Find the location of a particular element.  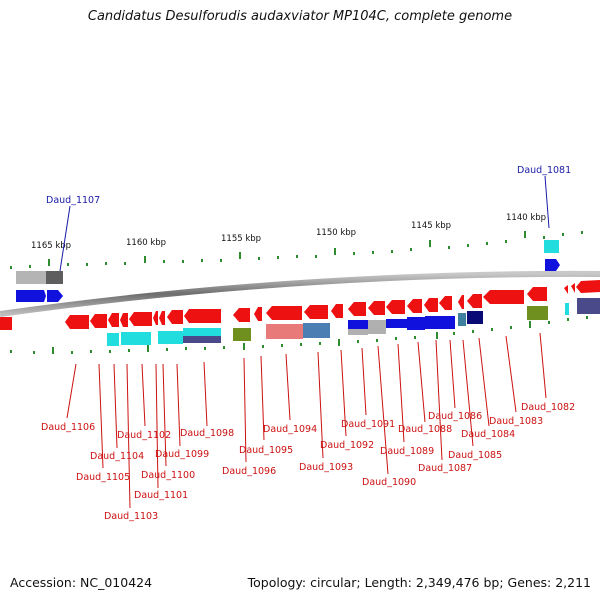

gene-label-daud-1103: Daud_1103 is located at coordinates (131, 516).